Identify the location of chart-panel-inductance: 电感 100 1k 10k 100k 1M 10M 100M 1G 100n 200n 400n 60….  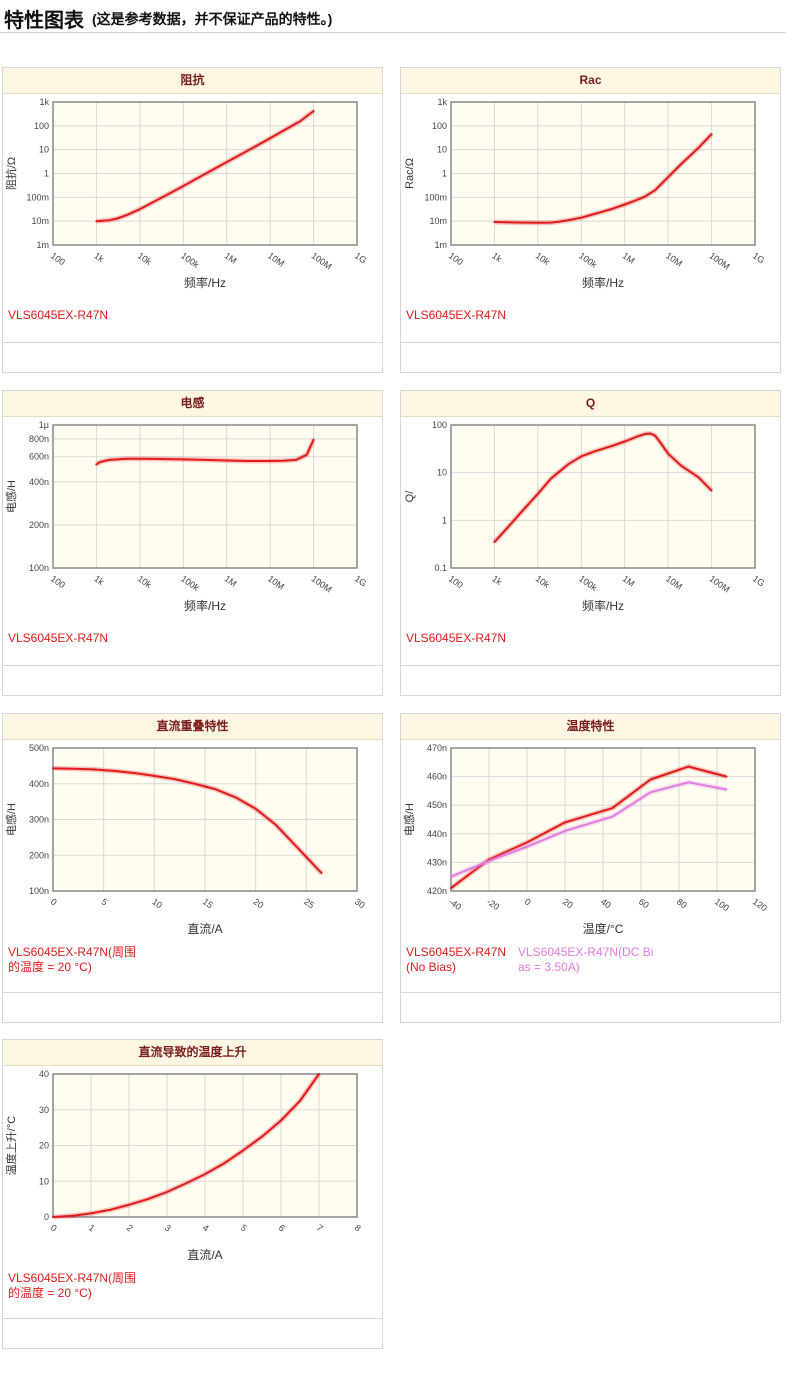
(192, 543).